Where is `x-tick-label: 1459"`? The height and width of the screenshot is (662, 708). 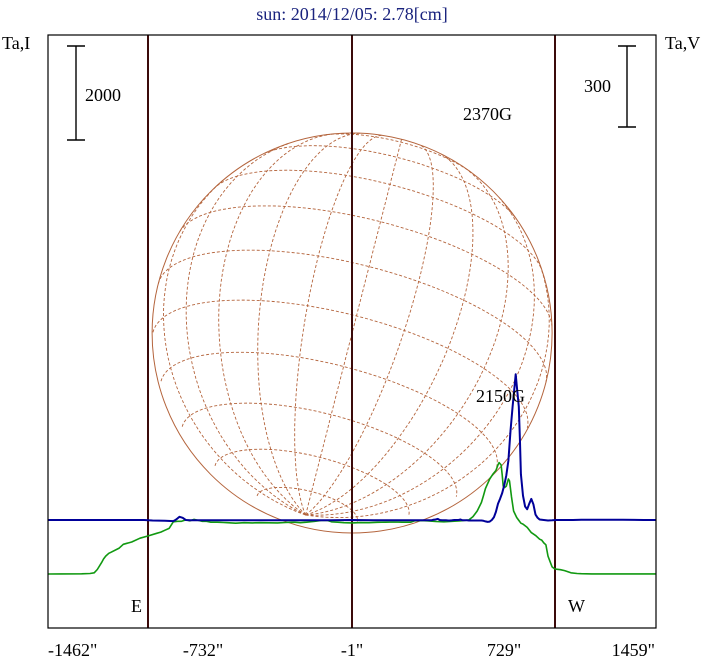 x-tick-label: 1459" is located at coordinates (633, 650).